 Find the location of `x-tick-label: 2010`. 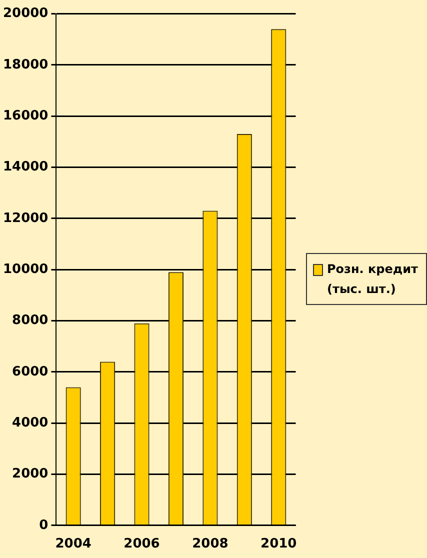

x-tick-label: 2010 is located at coordinates (278, 544).